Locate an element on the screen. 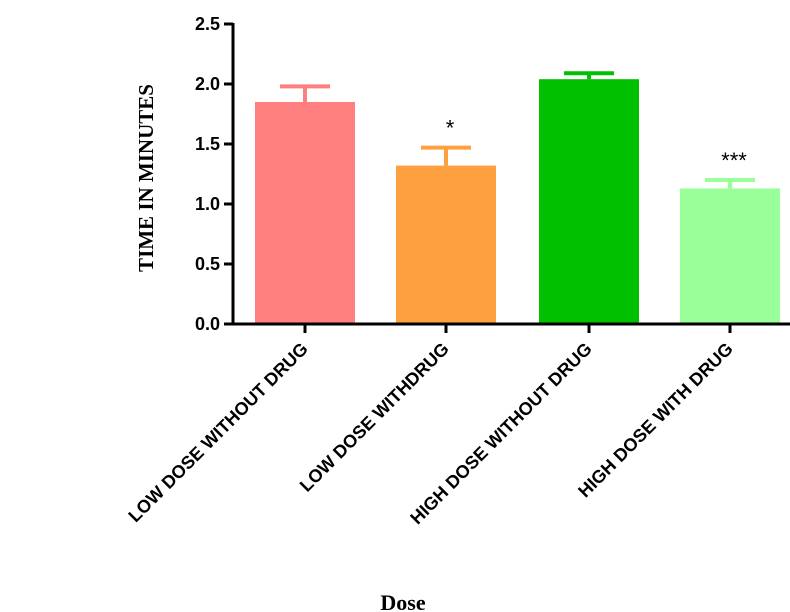 Image resolution: width=790 pixels, height=612 pixels. significance-marker: *** is located at coordinates (734, 160).